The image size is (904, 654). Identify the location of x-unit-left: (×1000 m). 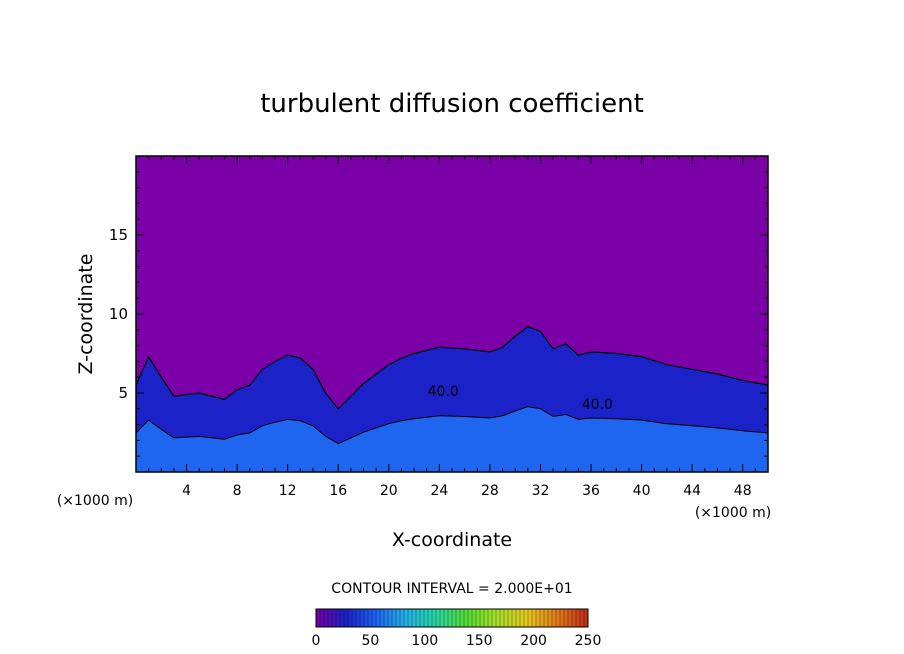
(95, 501).